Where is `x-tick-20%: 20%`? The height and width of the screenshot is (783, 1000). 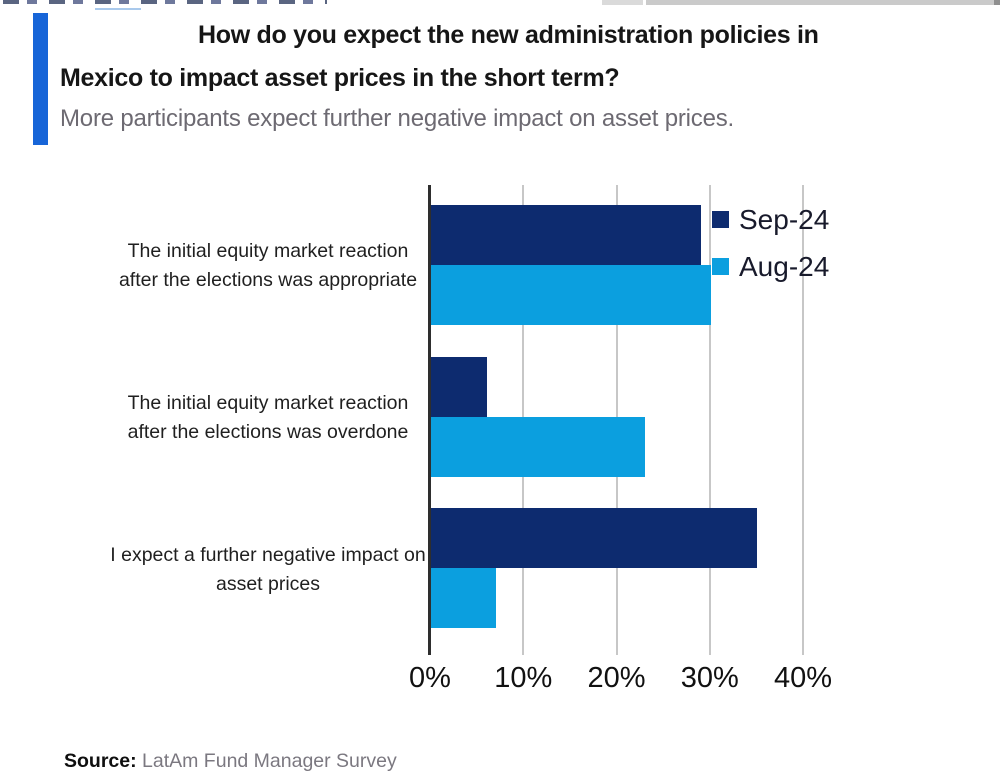
x-tick-20%: 20% is located at coordinates (616, 678).